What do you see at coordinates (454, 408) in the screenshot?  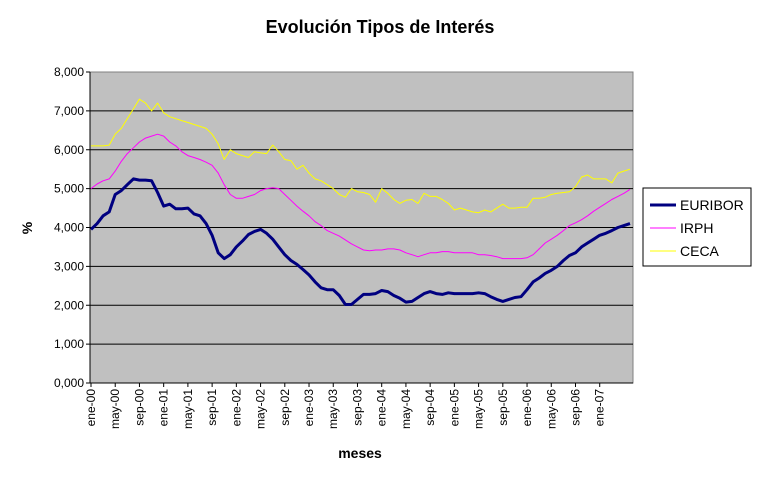 I see `x-tick-label: ene-05` at bounding box center [454, 408].